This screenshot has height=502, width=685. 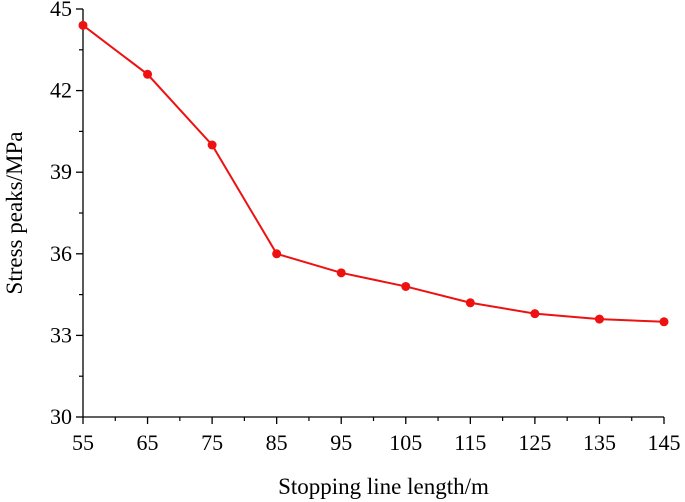 What do you see at coordinates (61, 90) in the screenshot?
I see `y-tick-label: 42` at bounding box center [61, 90].